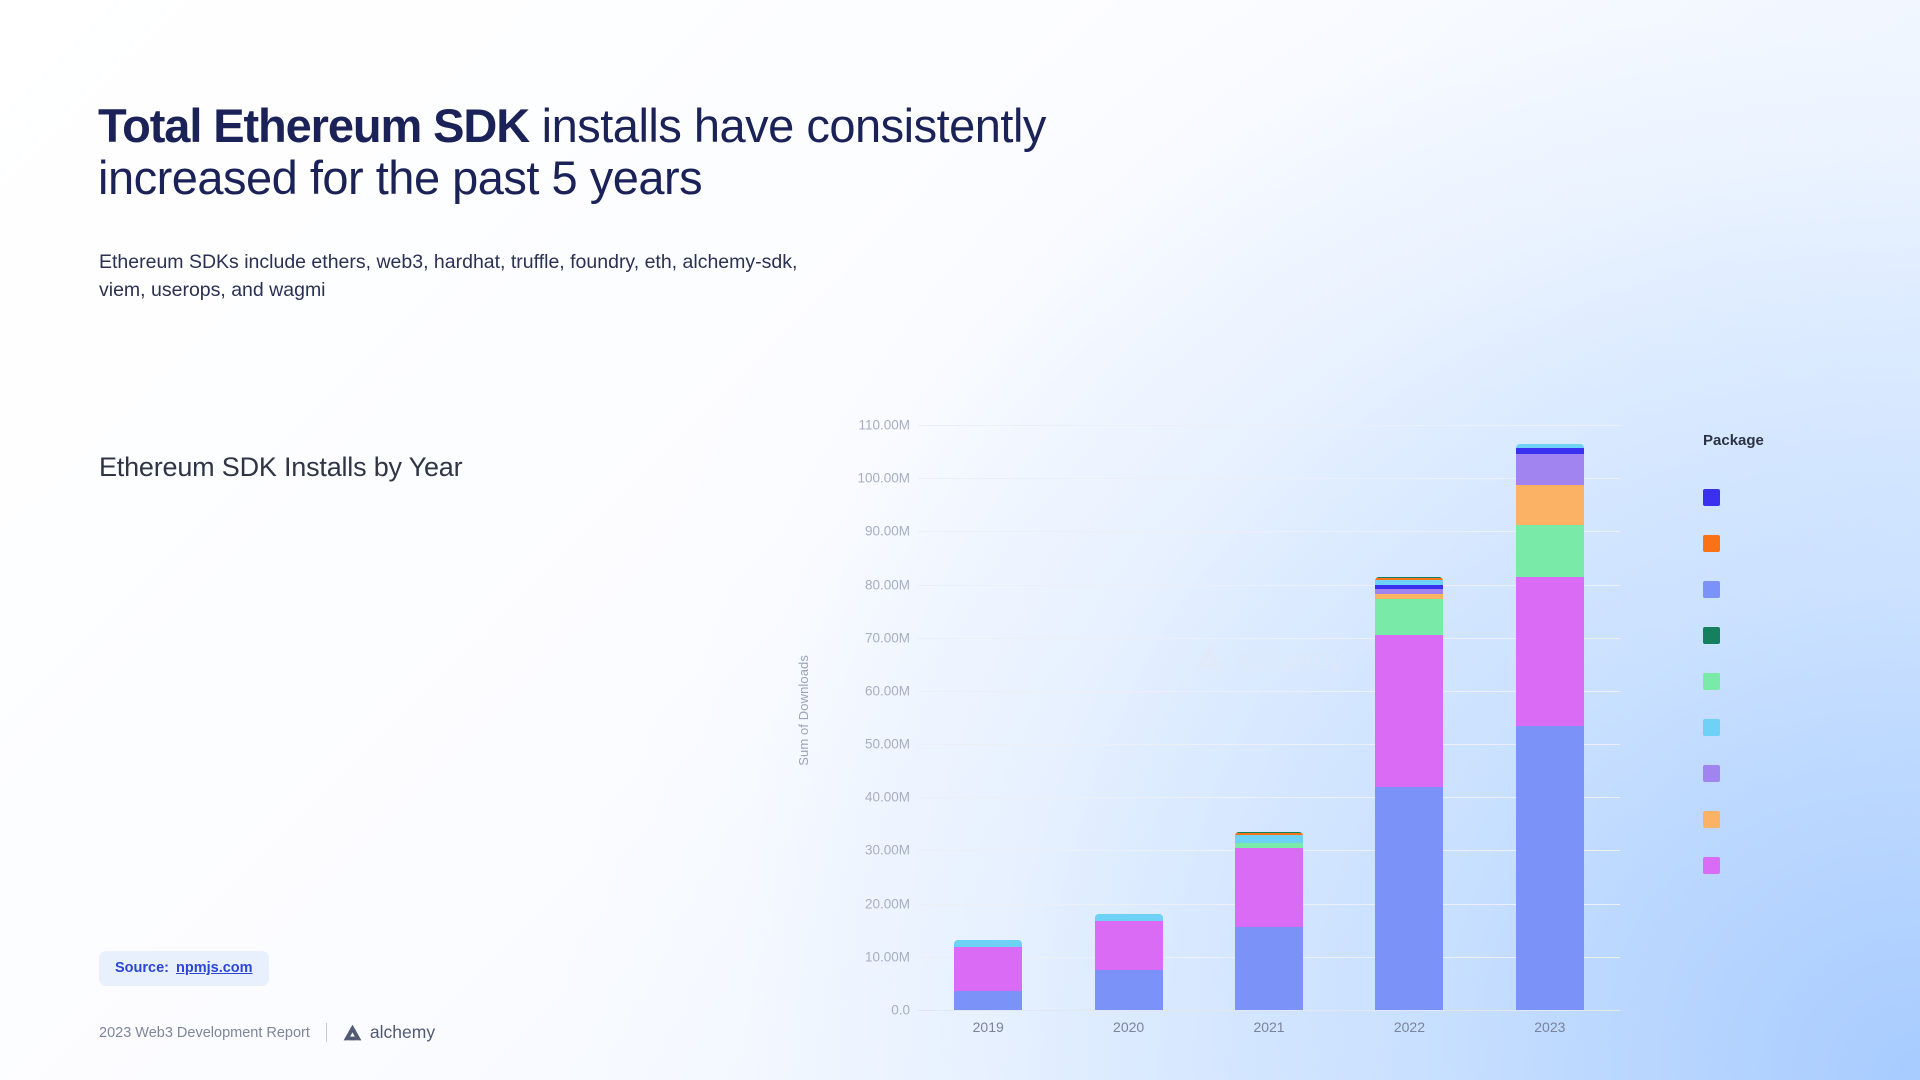  What do you see at coordinates (887, 797) in the screenshot?
I see `y-axis-tick-label: 40.00M` at bounding box center [887, 797].